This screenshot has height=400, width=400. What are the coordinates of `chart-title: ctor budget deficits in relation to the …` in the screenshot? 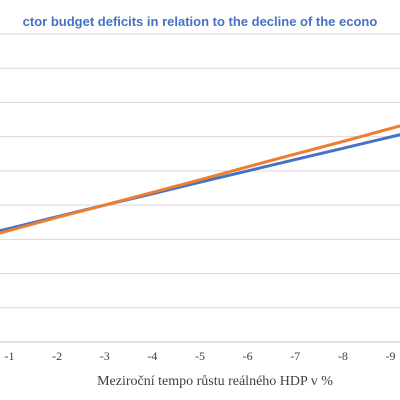 It's located at (200, 21).